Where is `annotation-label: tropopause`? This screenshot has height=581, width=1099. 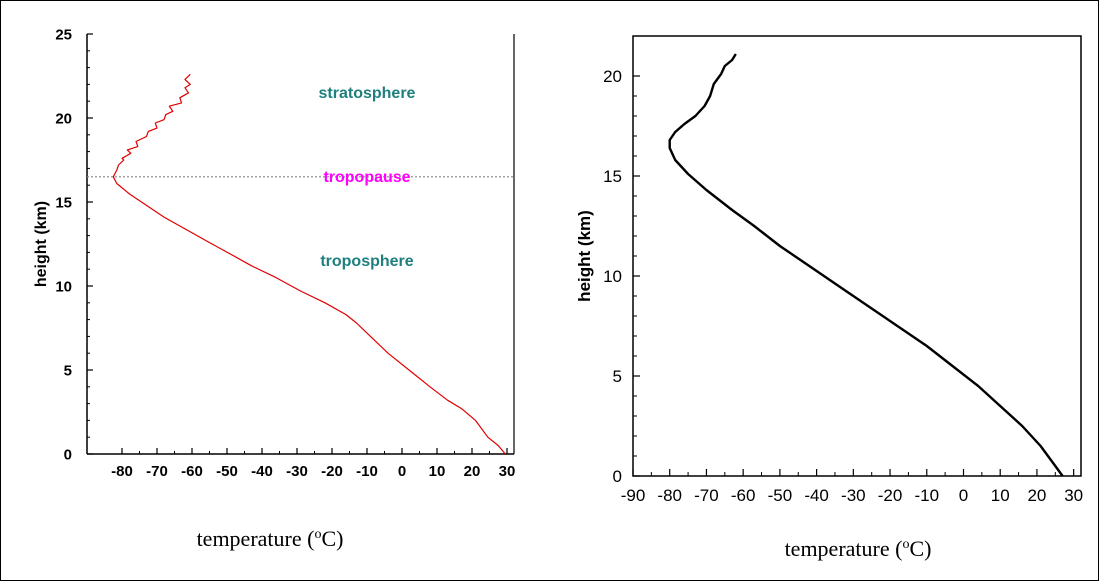
annotation-label: tropopause is located at coordinates (366, 177).